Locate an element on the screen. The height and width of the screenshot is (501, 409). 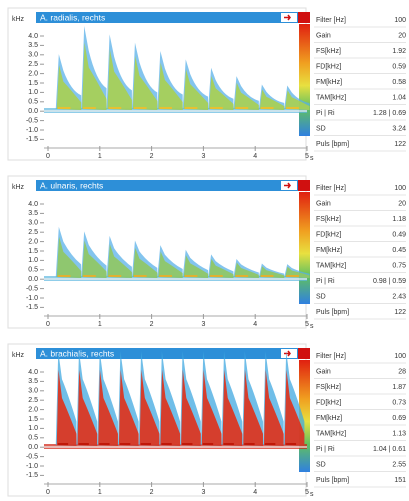
param-value: 1.04 | 0.61 is located at coordinates (389, 449).